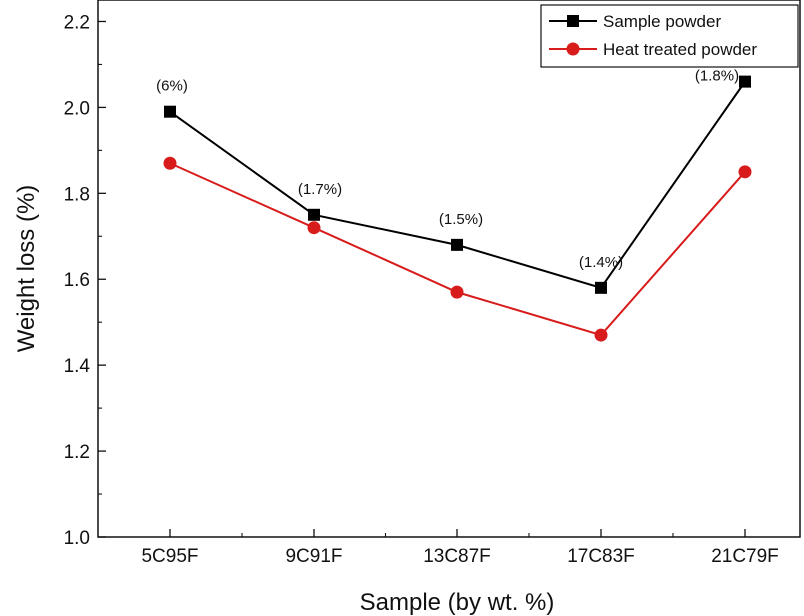  What do you see at coordinates (26, 269) in the screenshot?
I see `y-axis-title: Weight loss (%)` at bounding box center [26, 269].